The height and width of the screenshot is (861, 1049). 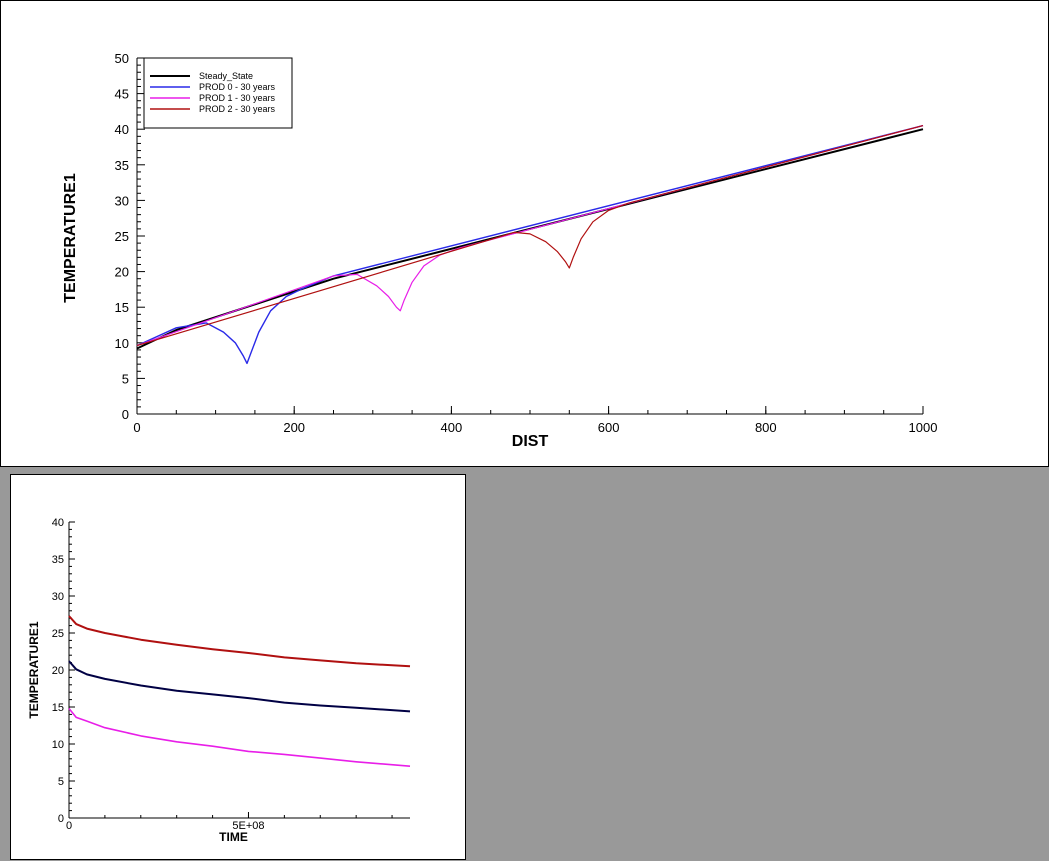 What do you see at coordinates (294, 427) in the screenshot?
I see `x-tick-label: 200` at bounding box center [294, 427].